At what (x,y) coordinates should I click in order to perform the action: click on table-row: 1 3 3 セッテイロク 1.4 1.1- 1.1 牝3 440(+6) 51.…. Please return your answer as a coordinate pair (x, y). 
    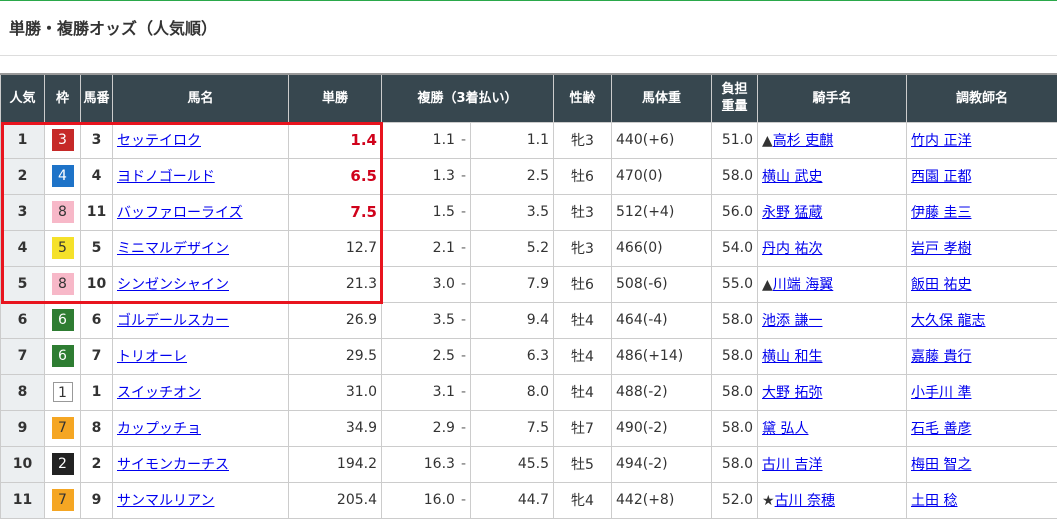
    Looking at the image, I should click on (529, 140).